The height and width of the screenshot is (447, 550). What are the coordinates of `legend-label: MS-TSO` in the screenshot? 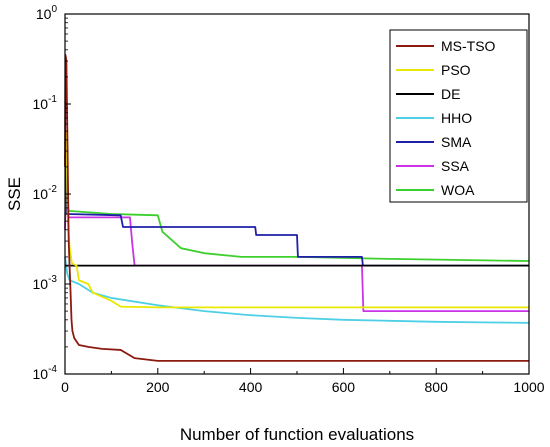 It's located at (468, 46).